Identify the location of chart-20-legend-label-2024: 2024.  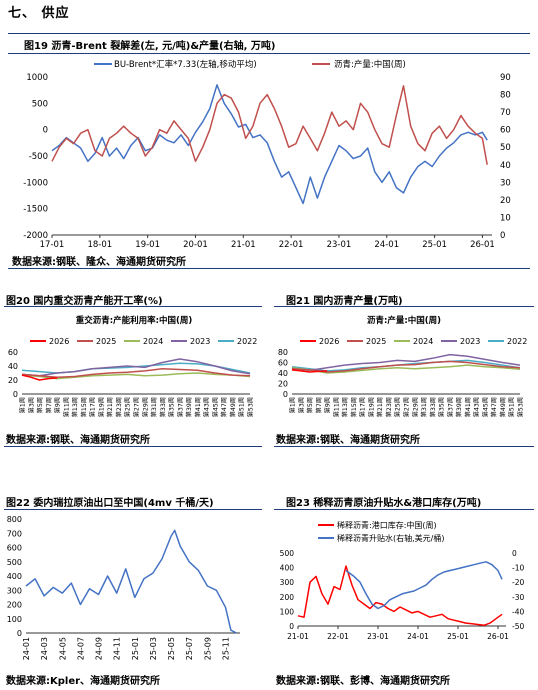
(153, 341).